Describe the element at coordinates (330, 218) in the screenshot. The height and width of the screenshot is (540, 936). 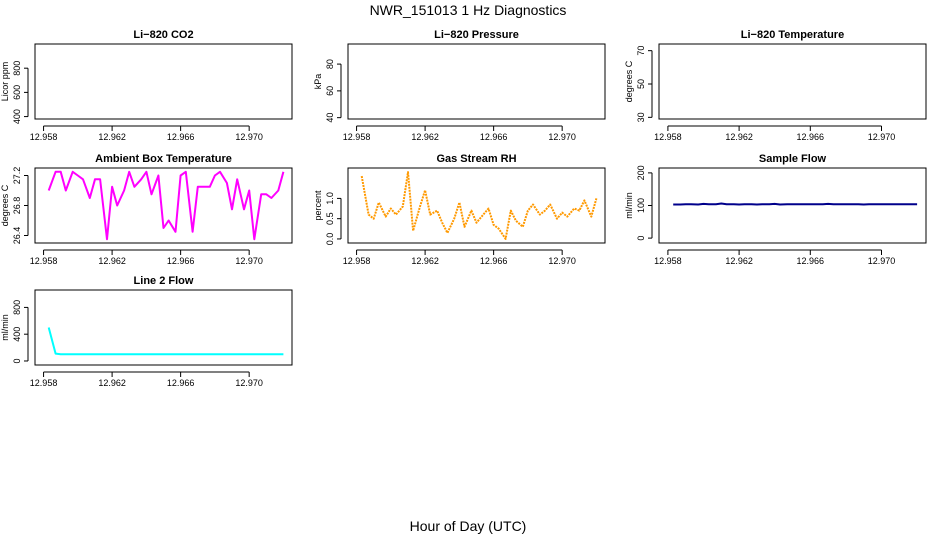
I see `y-tick-label: 0.5` at that location.